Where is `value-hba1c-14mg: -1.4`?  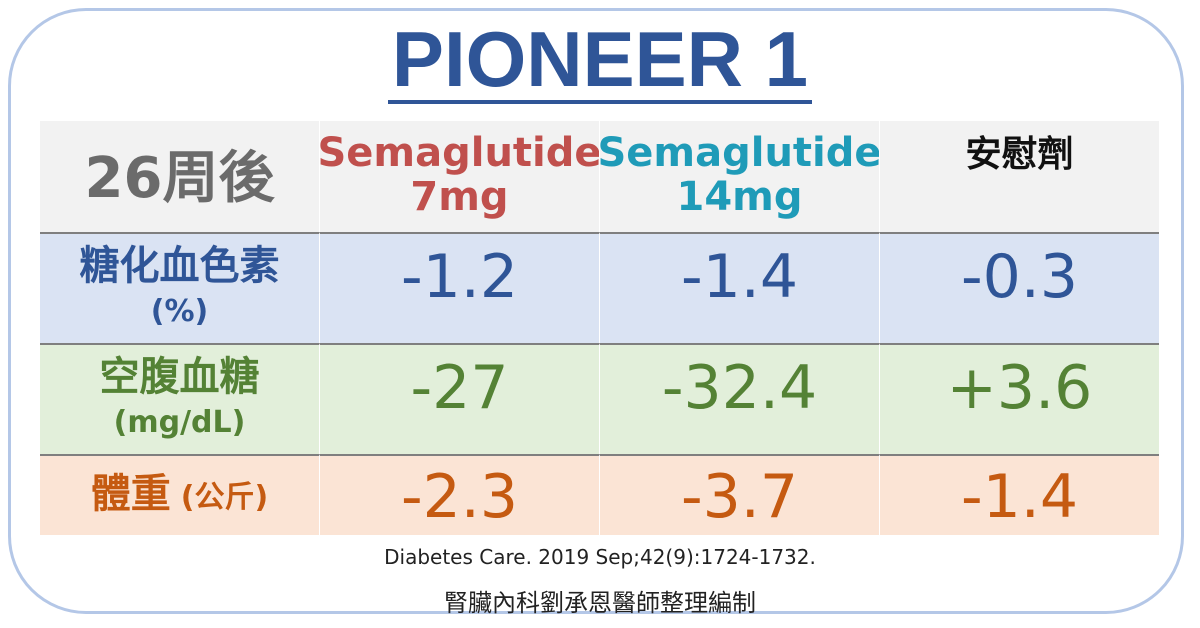
value-hba1c-14mg: -1.4 is located at coordinates (739, 287).